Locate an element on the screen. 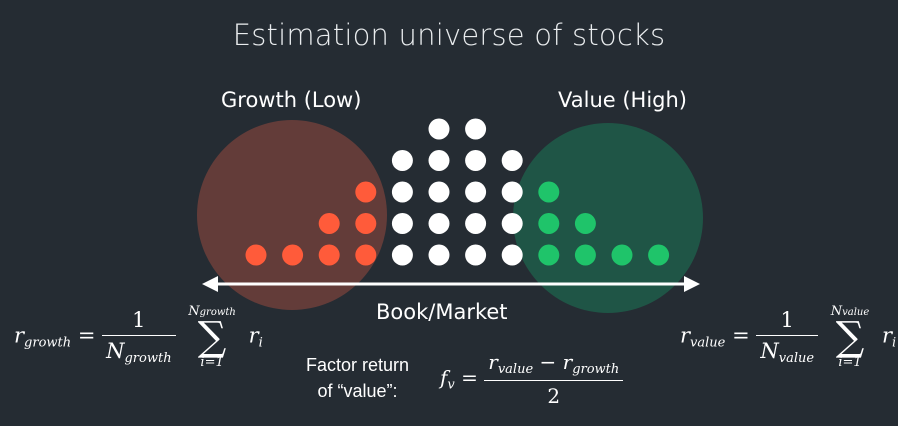 The image size is (898, 426). formula-symbol: f is located at coordinates (444, 377).